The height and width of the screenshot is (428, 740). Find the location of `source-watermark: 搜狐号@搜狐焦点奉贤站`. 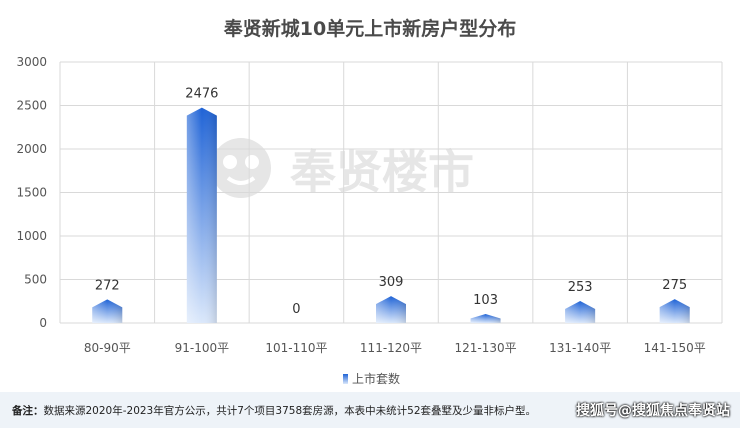

source-watermark: 搜狐号@搜狐焦点奉贤站 is located at coordinates (653, 411).